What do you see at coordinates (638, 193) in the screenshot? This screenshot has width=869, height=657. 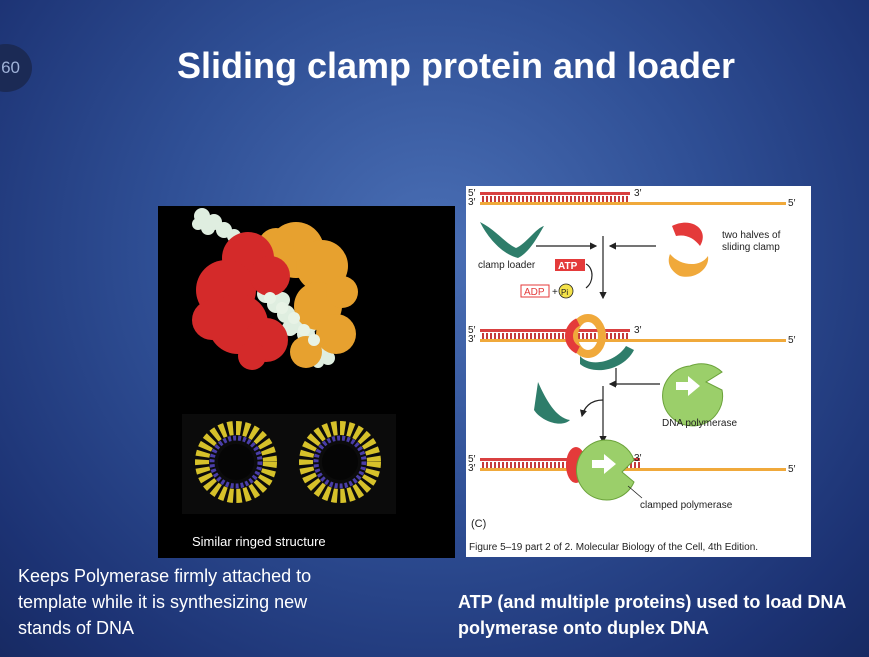 I see `row1-3prime-label: 3′` at bounding box center [638, 193].